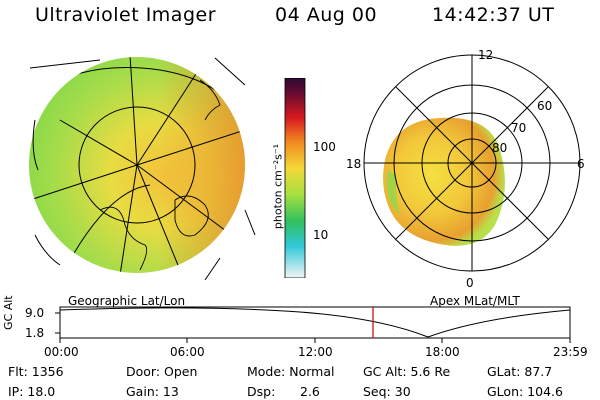 The width and height of the screenshot is (600, 400). I want to click on colorbar-tick-100: 100, so click(324, 147).